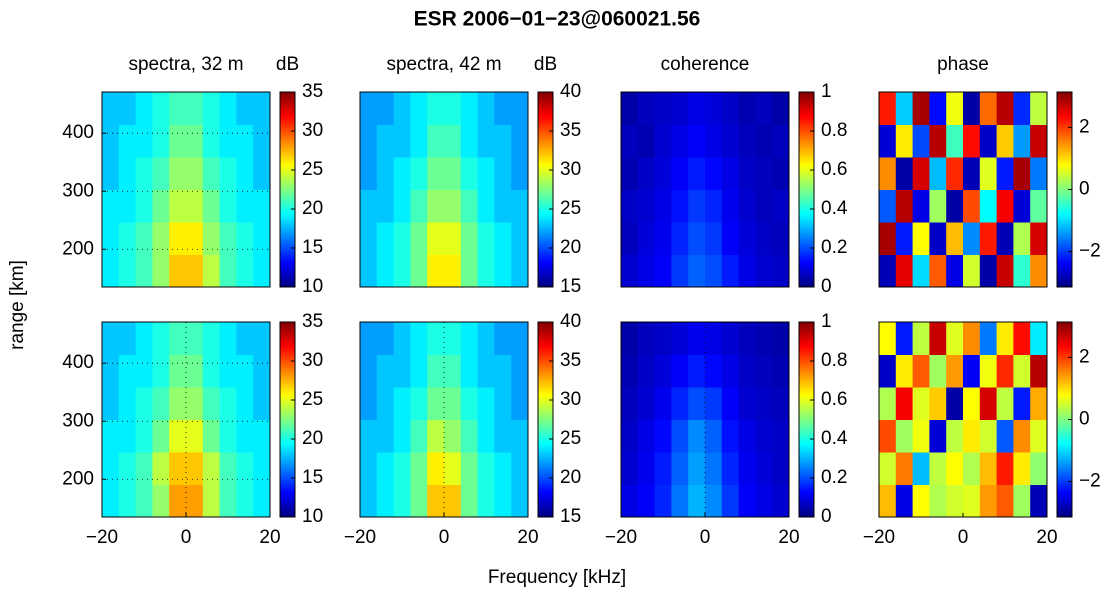  What do you see at coordinates (557, 577) in the screenshot?
I see `x-axis-label: Frequency [kHz]` at bounding box center [557, 577].